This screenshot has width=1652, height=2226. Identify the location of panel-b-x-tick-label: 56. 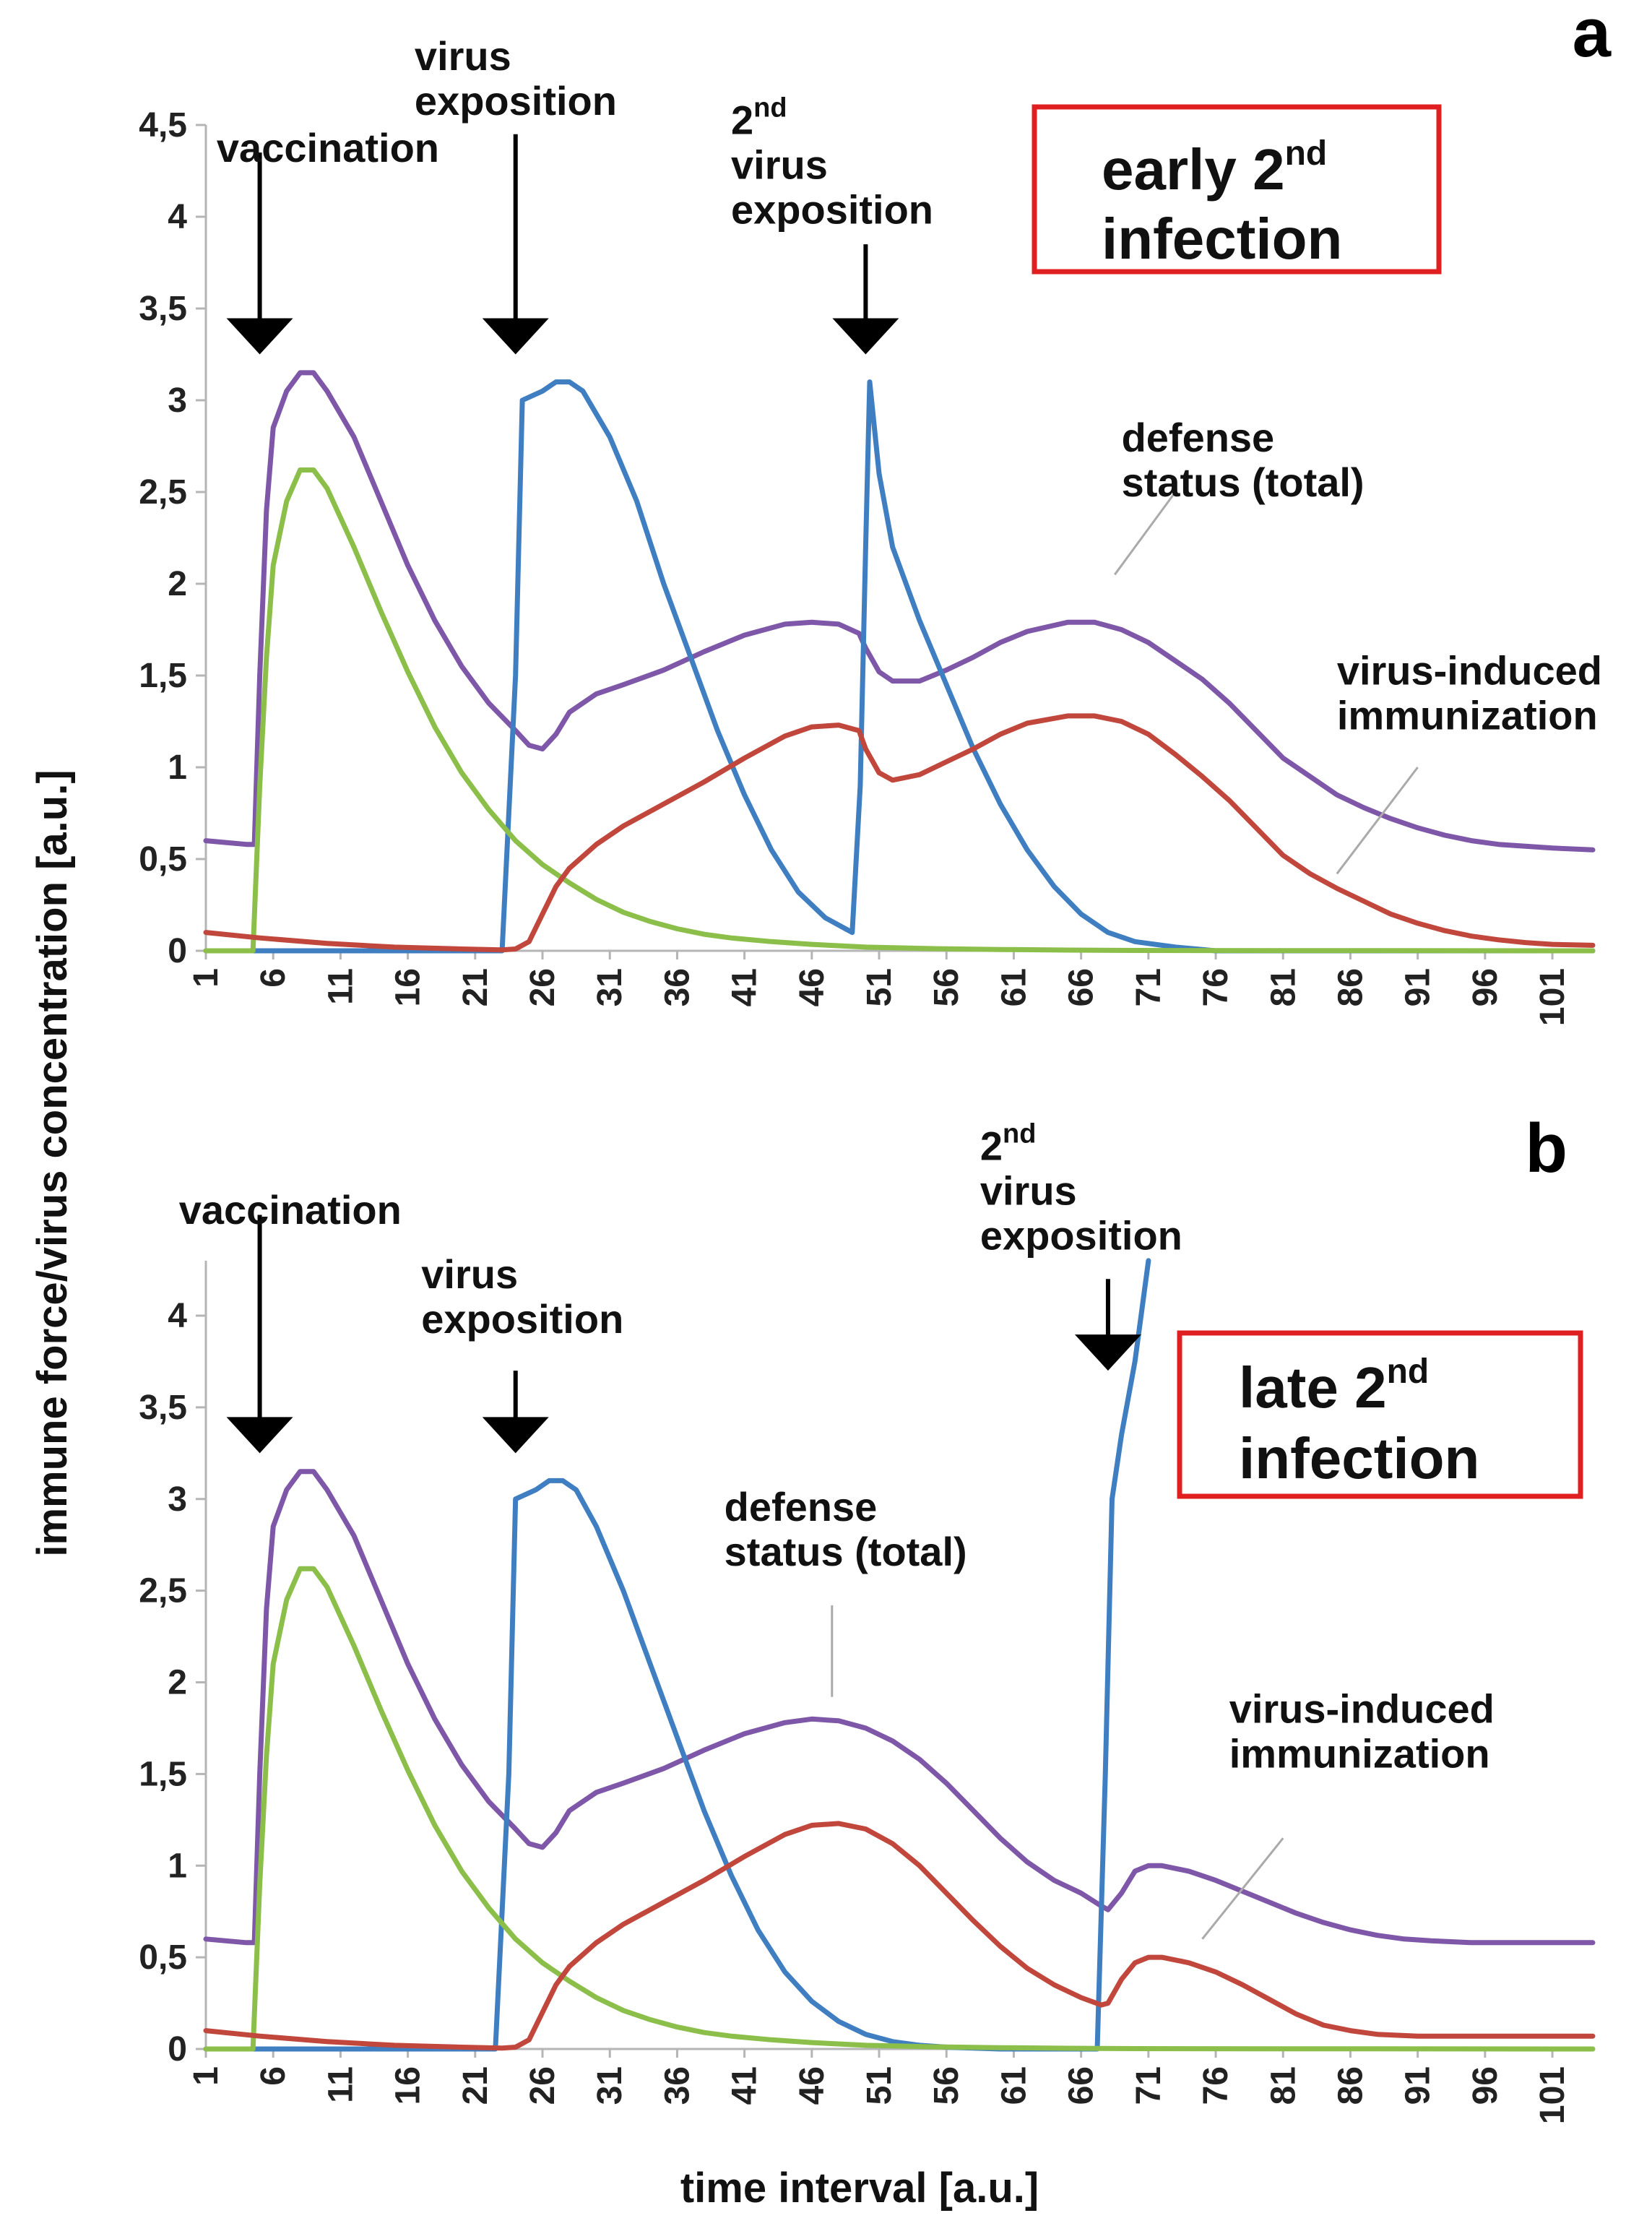
(946, 2085).